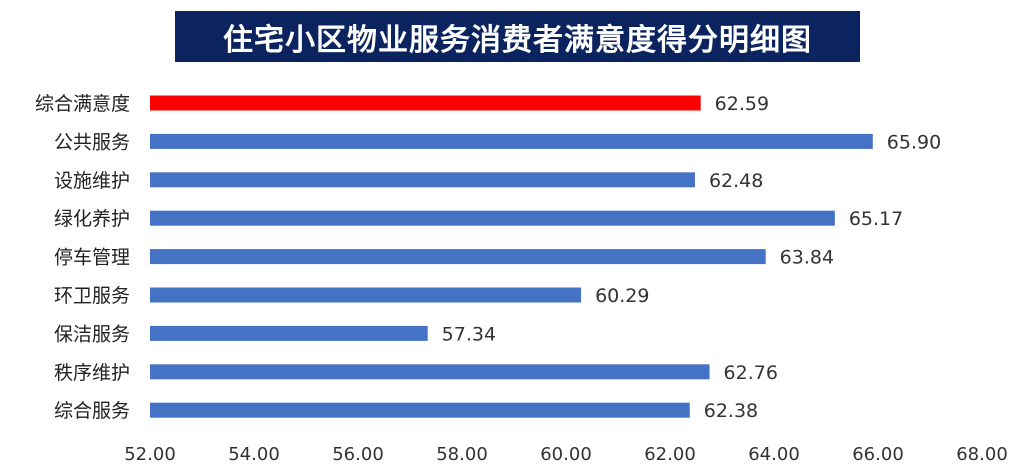 The height and width of the screenshot is (468, 1030). What do you see at coordinates (92, 411) in the screenshot?
I see `category-label: 综合服务` at bounding box center [92, 411].